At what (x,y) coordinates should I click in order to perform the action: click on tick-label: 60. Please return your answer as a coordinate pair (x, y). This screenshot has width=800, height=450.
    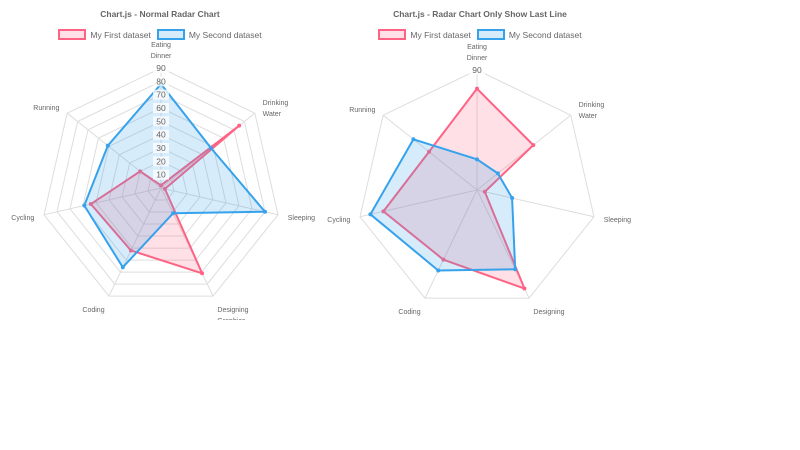
    Looking at the image, I should click on (161, 108).